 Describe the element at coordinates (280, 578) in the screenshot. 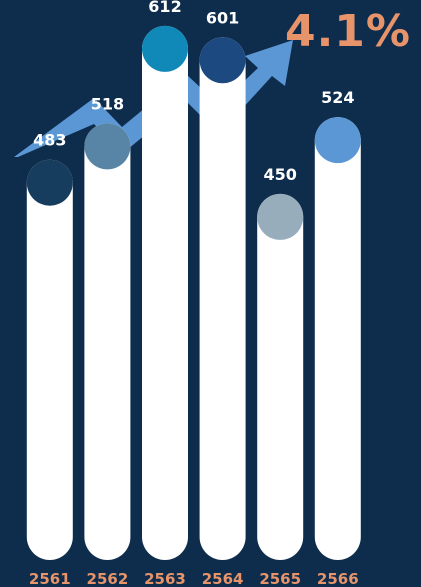

I see `x-tick-label: 2565` at that location.